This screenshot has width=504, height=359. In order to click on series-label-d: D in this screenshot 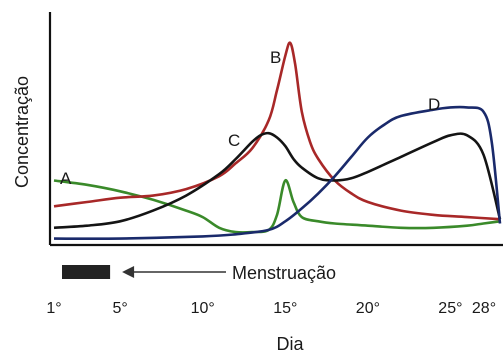, I will do `click(434, 104)`.